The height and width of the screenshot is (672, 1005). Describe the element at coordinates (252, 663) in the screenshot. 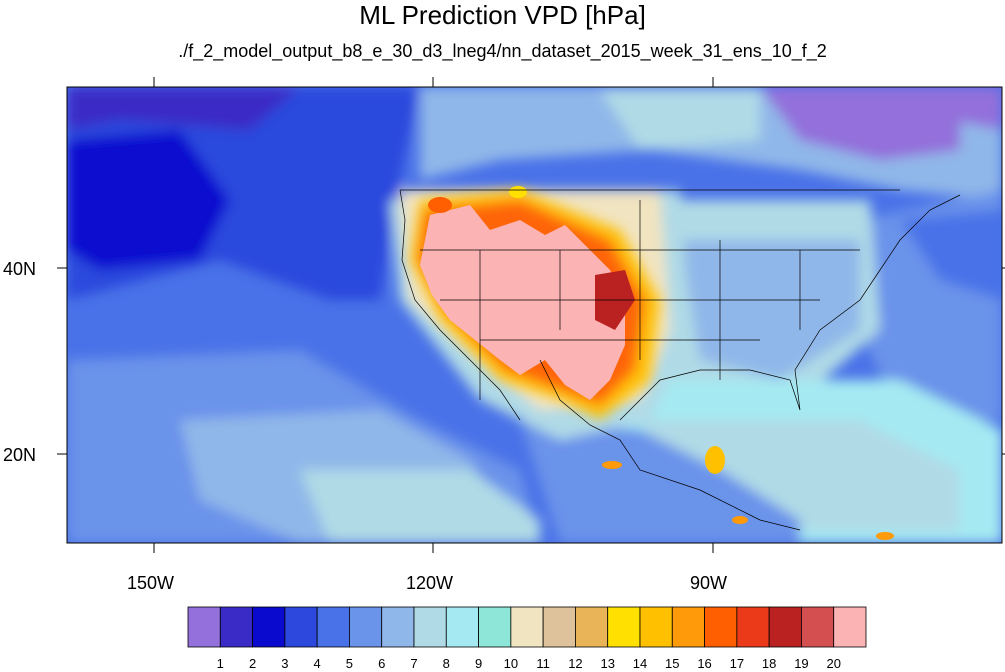

I see `colorbar-tick-label: 2` at that location.